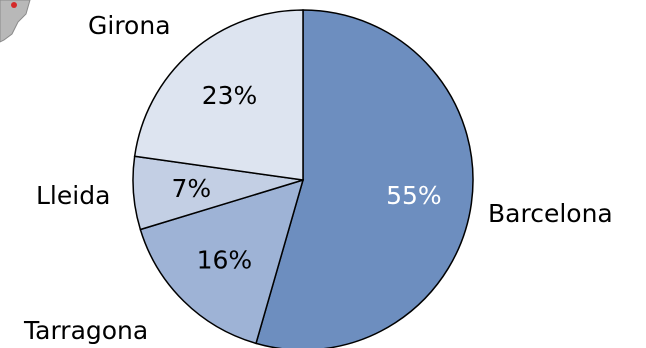 The image size is (646, 348). I want to click on pie-slice-tarragona, so click(222, 261).